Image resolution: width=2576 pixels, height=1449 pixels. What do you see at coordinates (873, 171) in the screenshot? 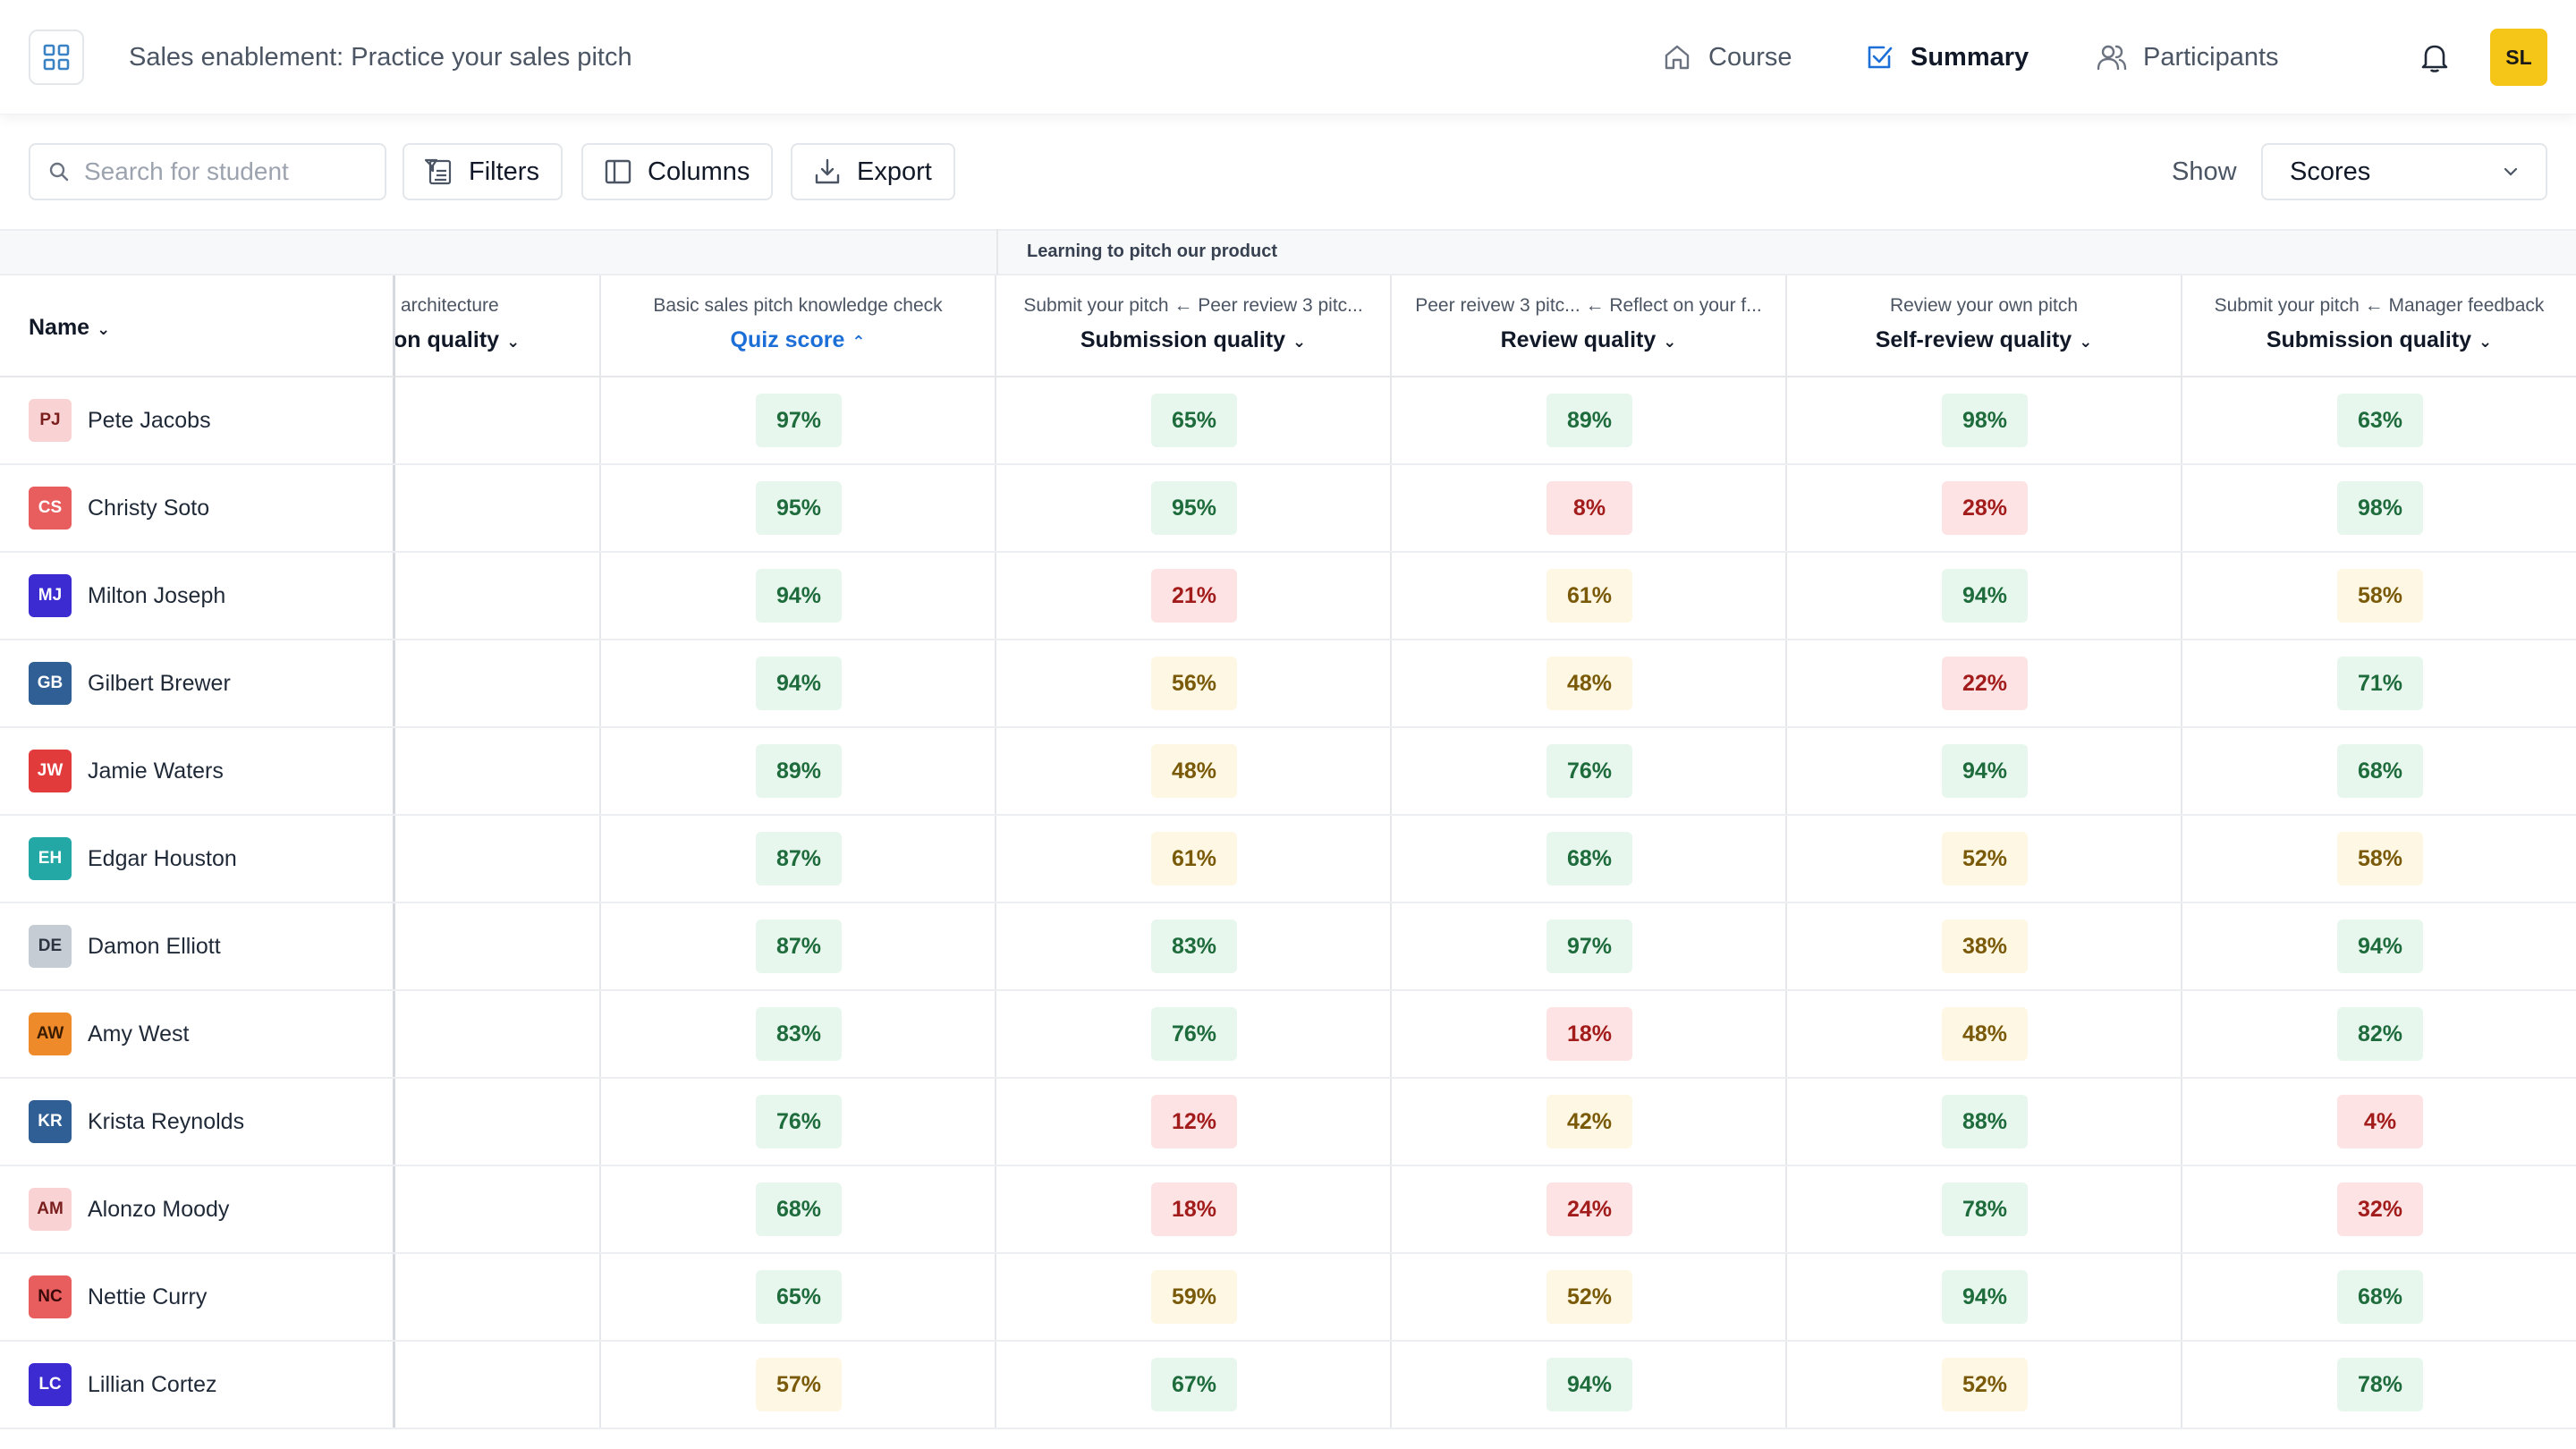
I see `export-button: Export` at bounding box center [873, 171].